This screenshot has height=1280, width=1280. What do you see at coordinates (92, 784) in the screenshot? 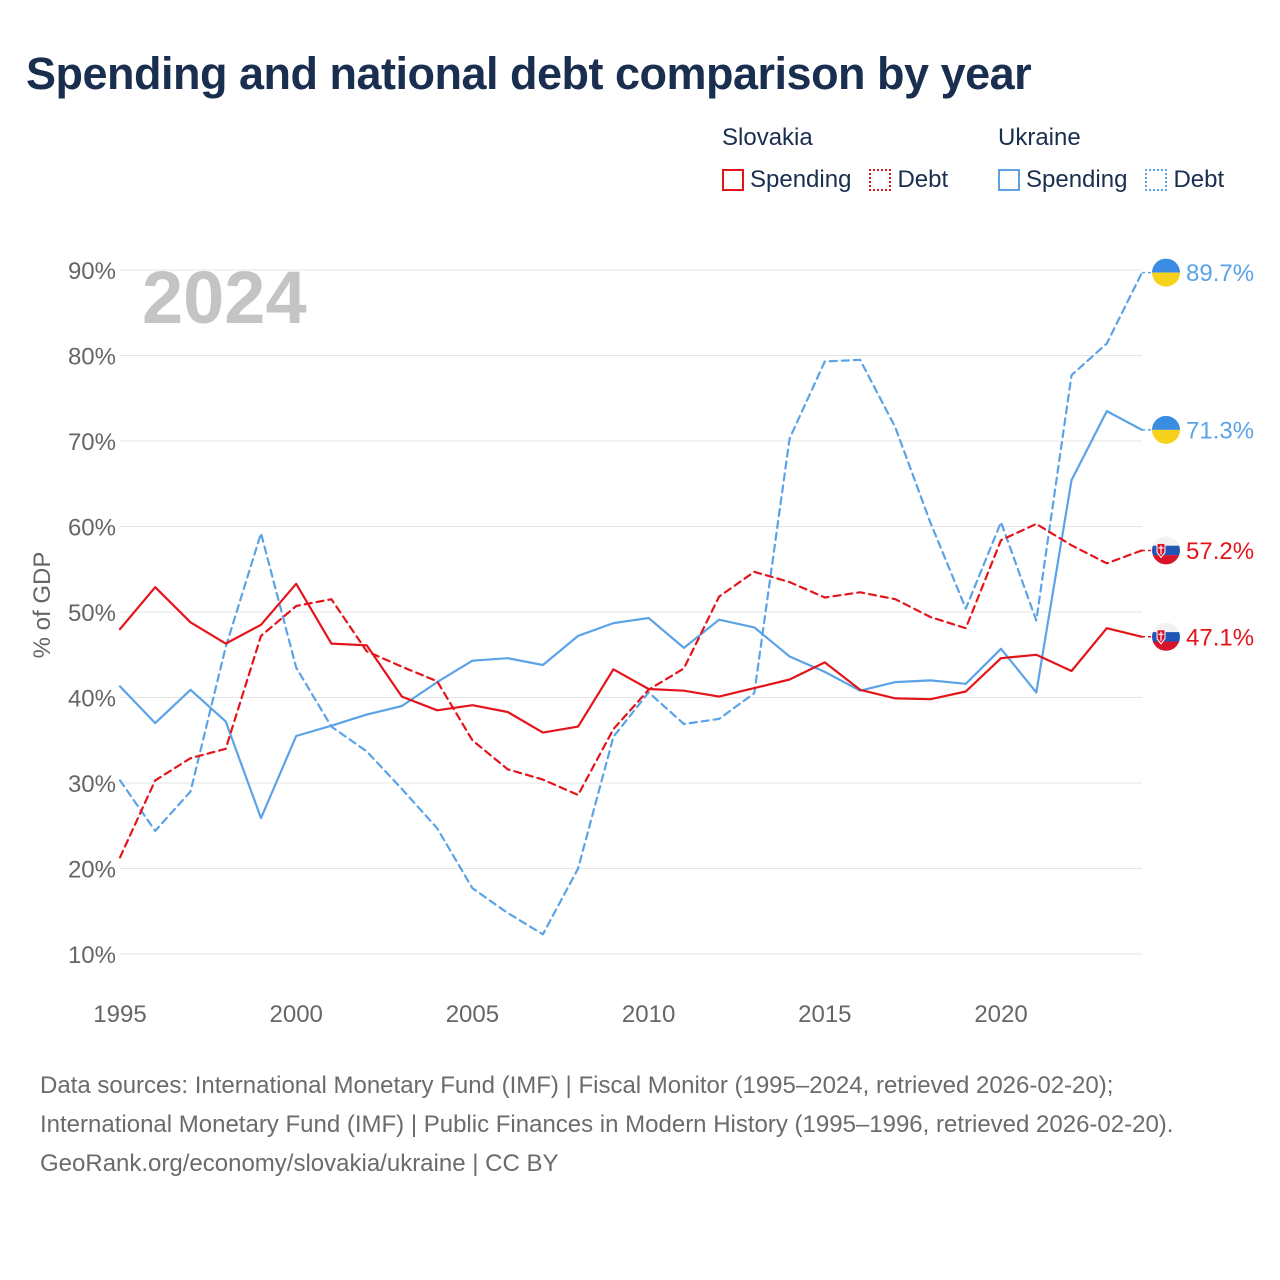
I see `y-tick-label: 30%` at bounding box center [92, 784].